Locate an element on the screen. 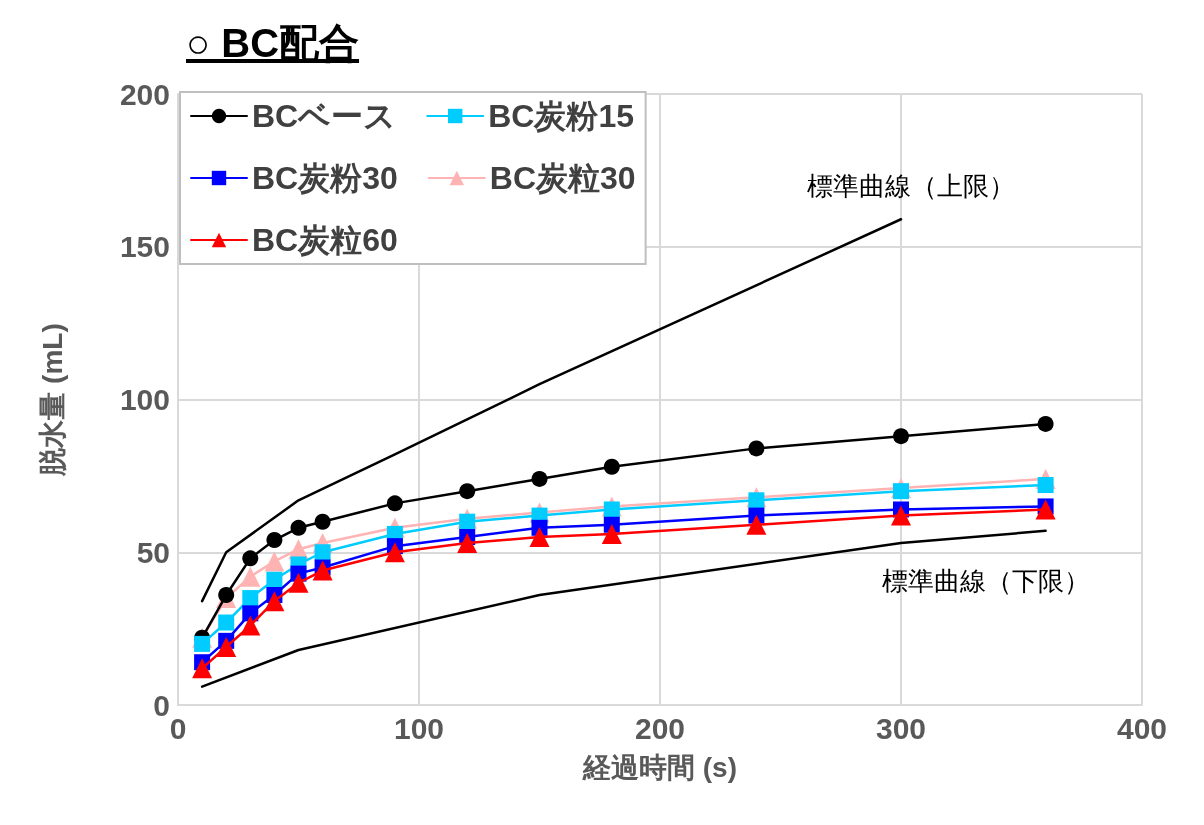 This screenshot has height=825, width=1204. x-tick-label: 200 is located at coordinates (660, 728).